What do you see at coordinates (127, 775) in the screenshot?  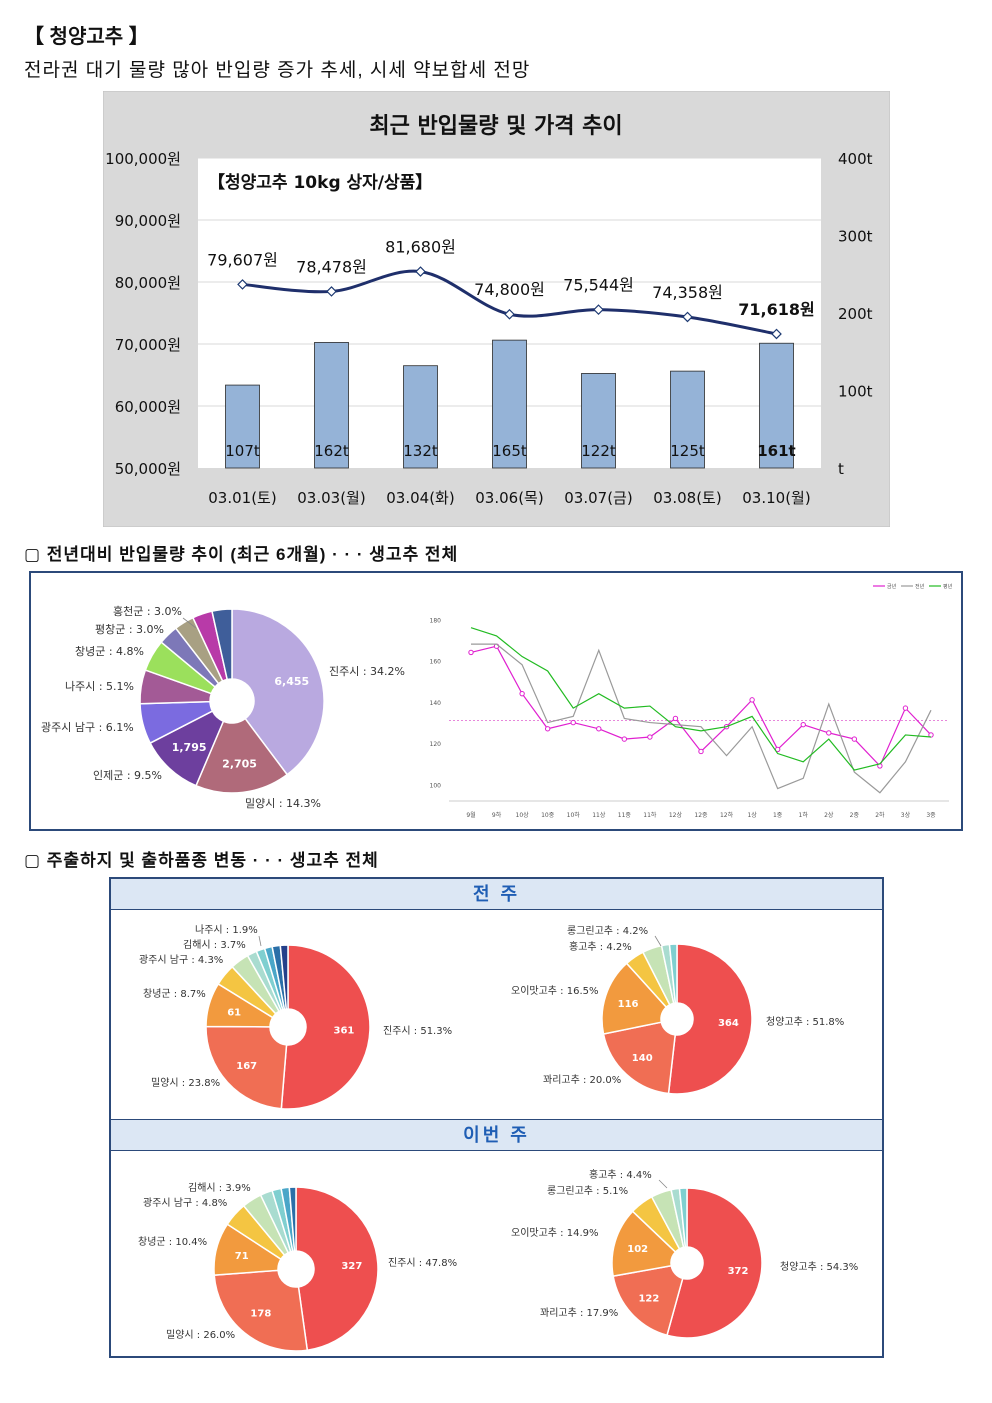 I see `slice-label: 인제군 : 9.5%` at bounding box center [127, 775].